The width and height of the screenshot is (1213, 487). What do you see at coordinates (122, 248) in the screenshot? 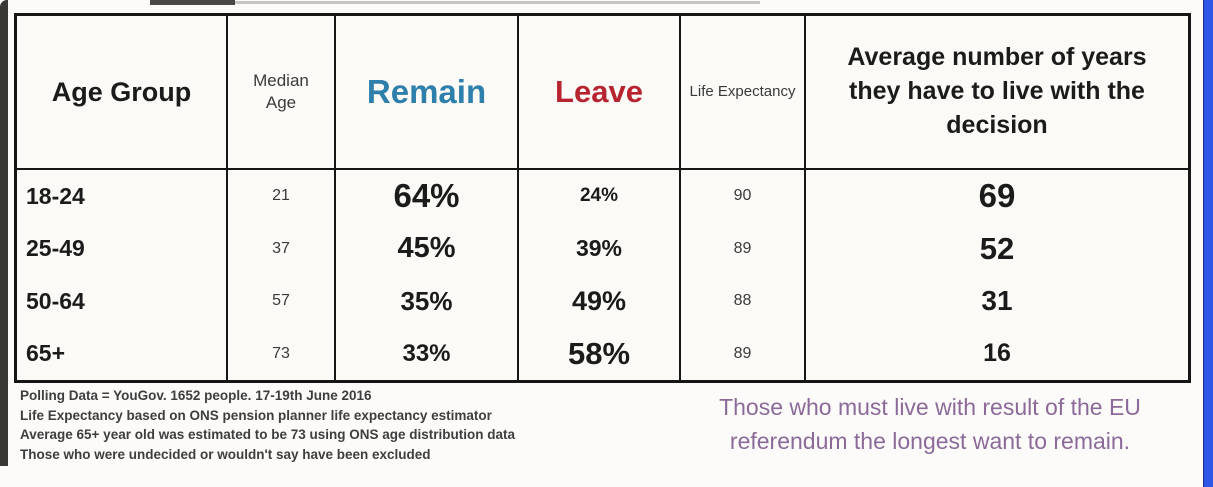
I see `age-group-cell: 25-49` at bounding box center [122, 248].